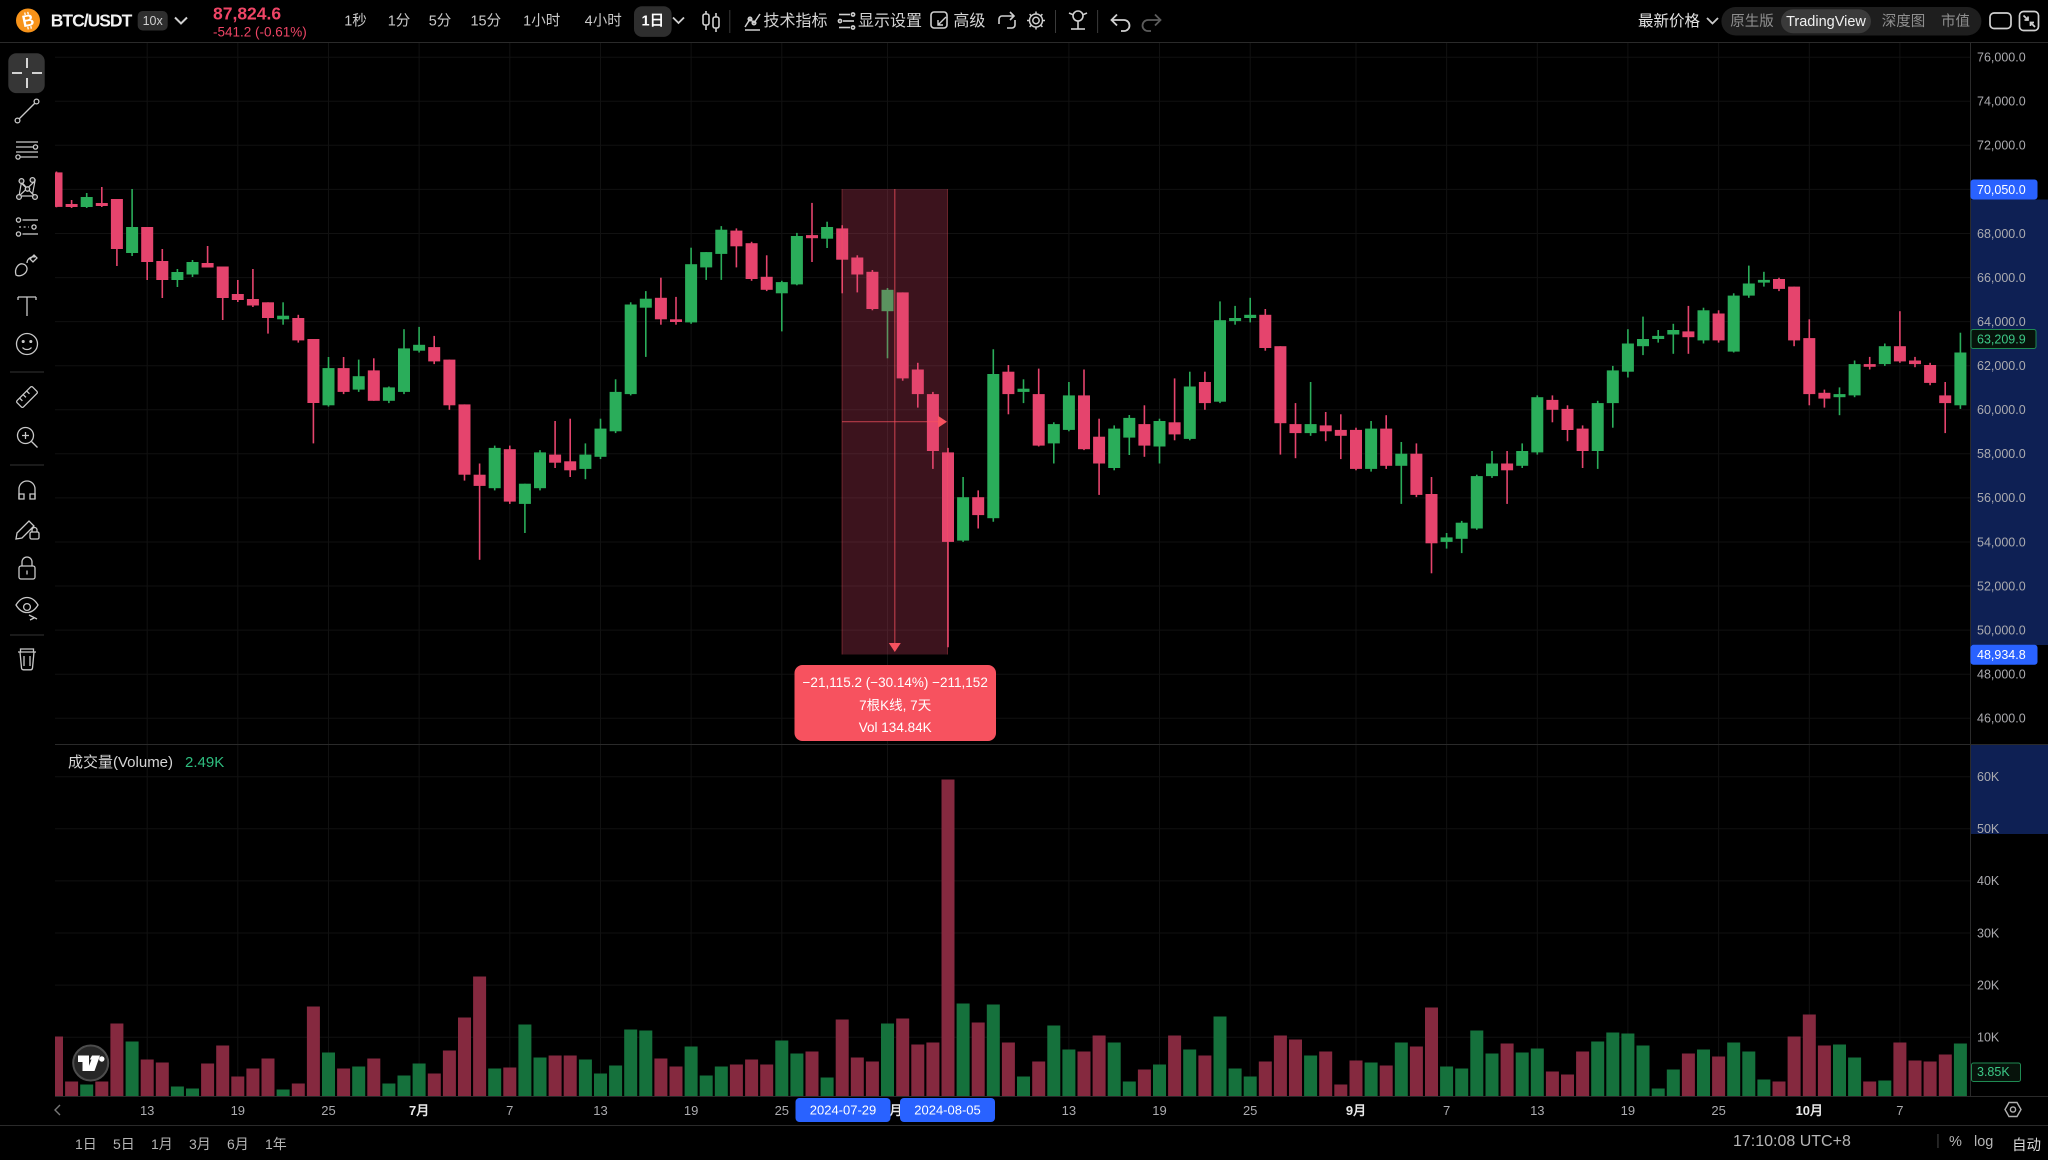 The image size is (2048, 1160). Describe the element at coordinates (2001, 146) in the screenshot. I see `svg-text: 72,000.0` at that location.